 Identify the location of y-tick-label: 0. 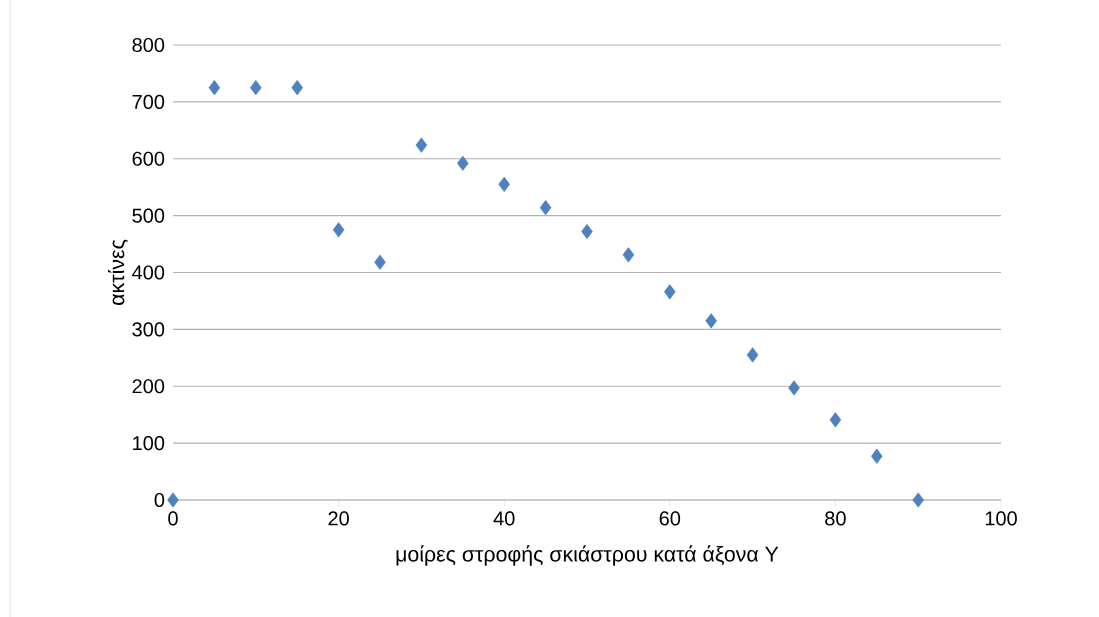
(159, 500).